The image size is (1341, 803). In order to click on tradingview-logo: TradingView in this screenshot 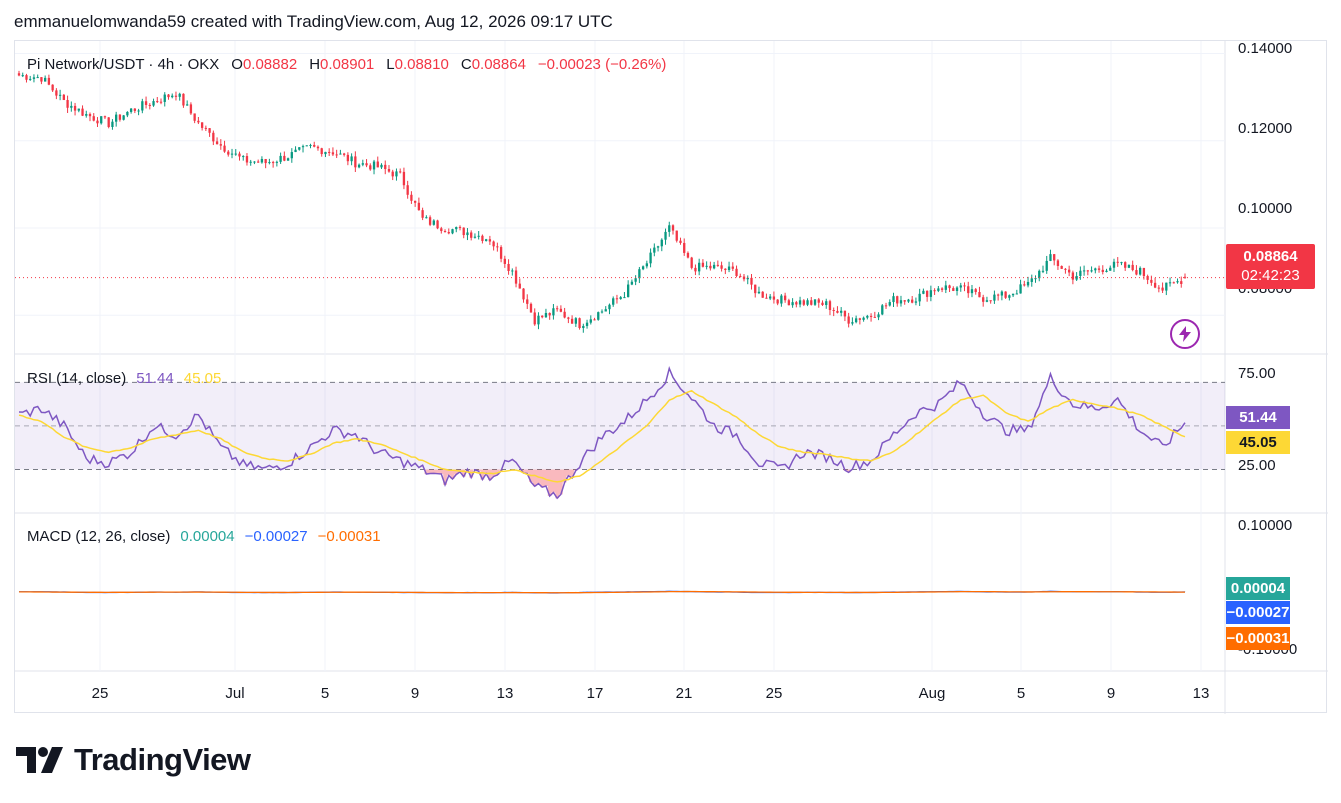, I will do `click(133, 760)`.